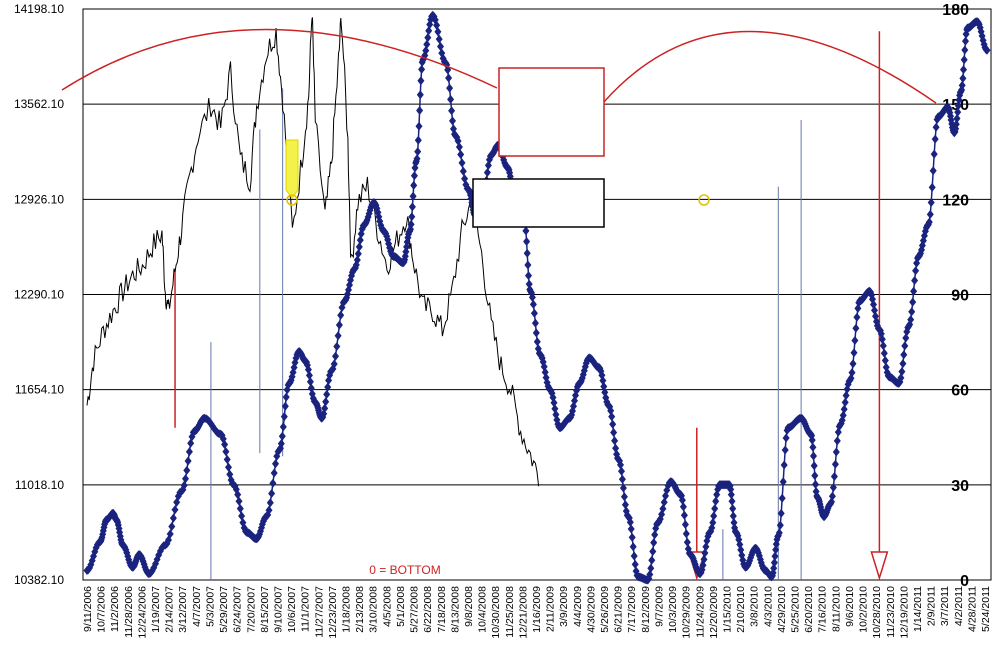 The width and height of the screenshot is (995, 659). Describe the element at coordinates (265, 609) in the screenshot. I see `x-tick-label: 8/15/2007` at that location.